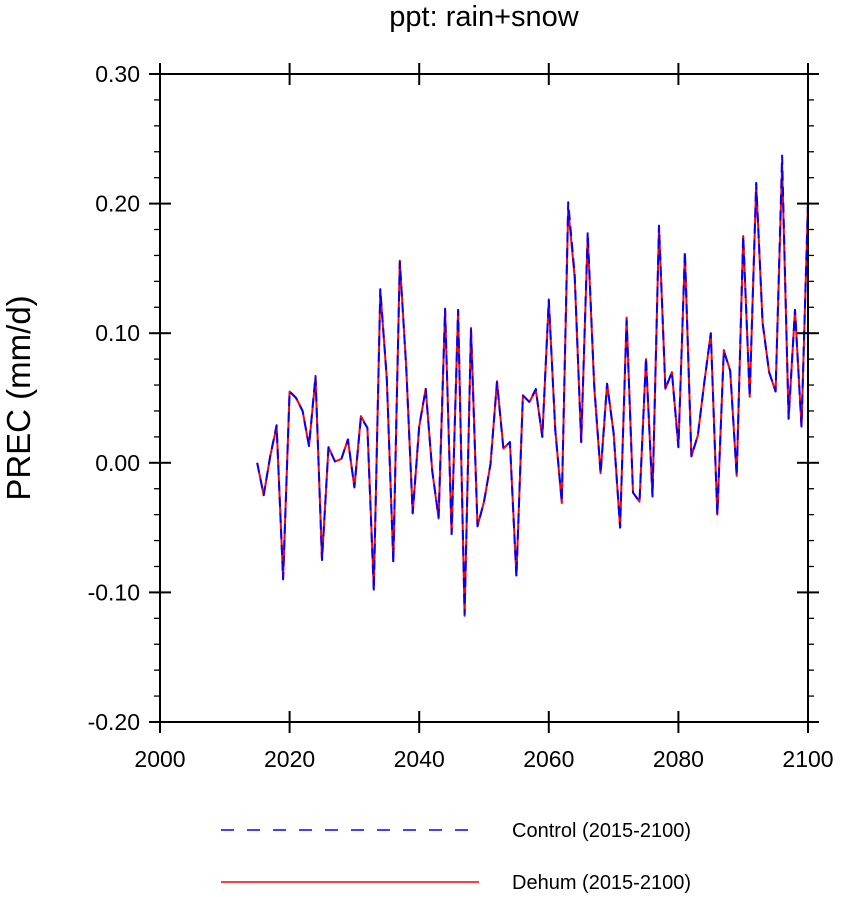 Image resolution: width=841 pixels, height=897 pixels. Describe the element at coordinates (419, 759) in the screenshot. I see `x-tick-label: 2040` at that location.